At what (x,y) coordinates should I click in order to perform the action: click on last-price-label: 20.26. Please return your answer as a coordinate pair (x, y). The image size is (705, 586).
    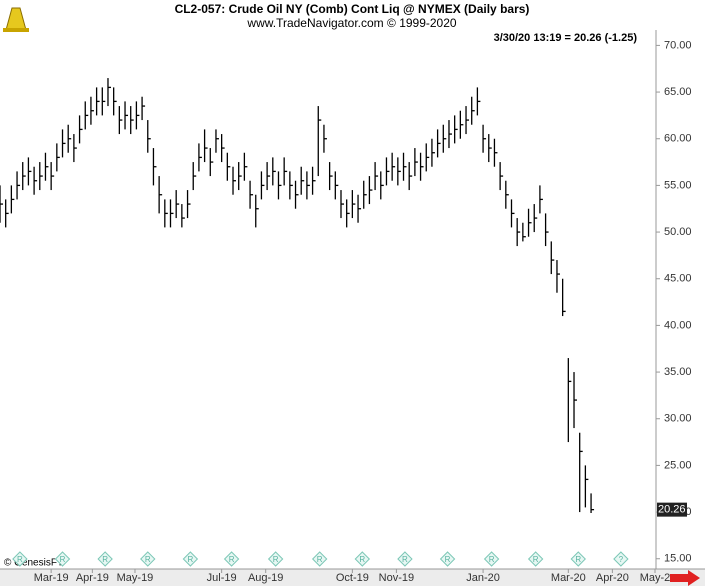
    Looking at the image, I should click on (672, 510).